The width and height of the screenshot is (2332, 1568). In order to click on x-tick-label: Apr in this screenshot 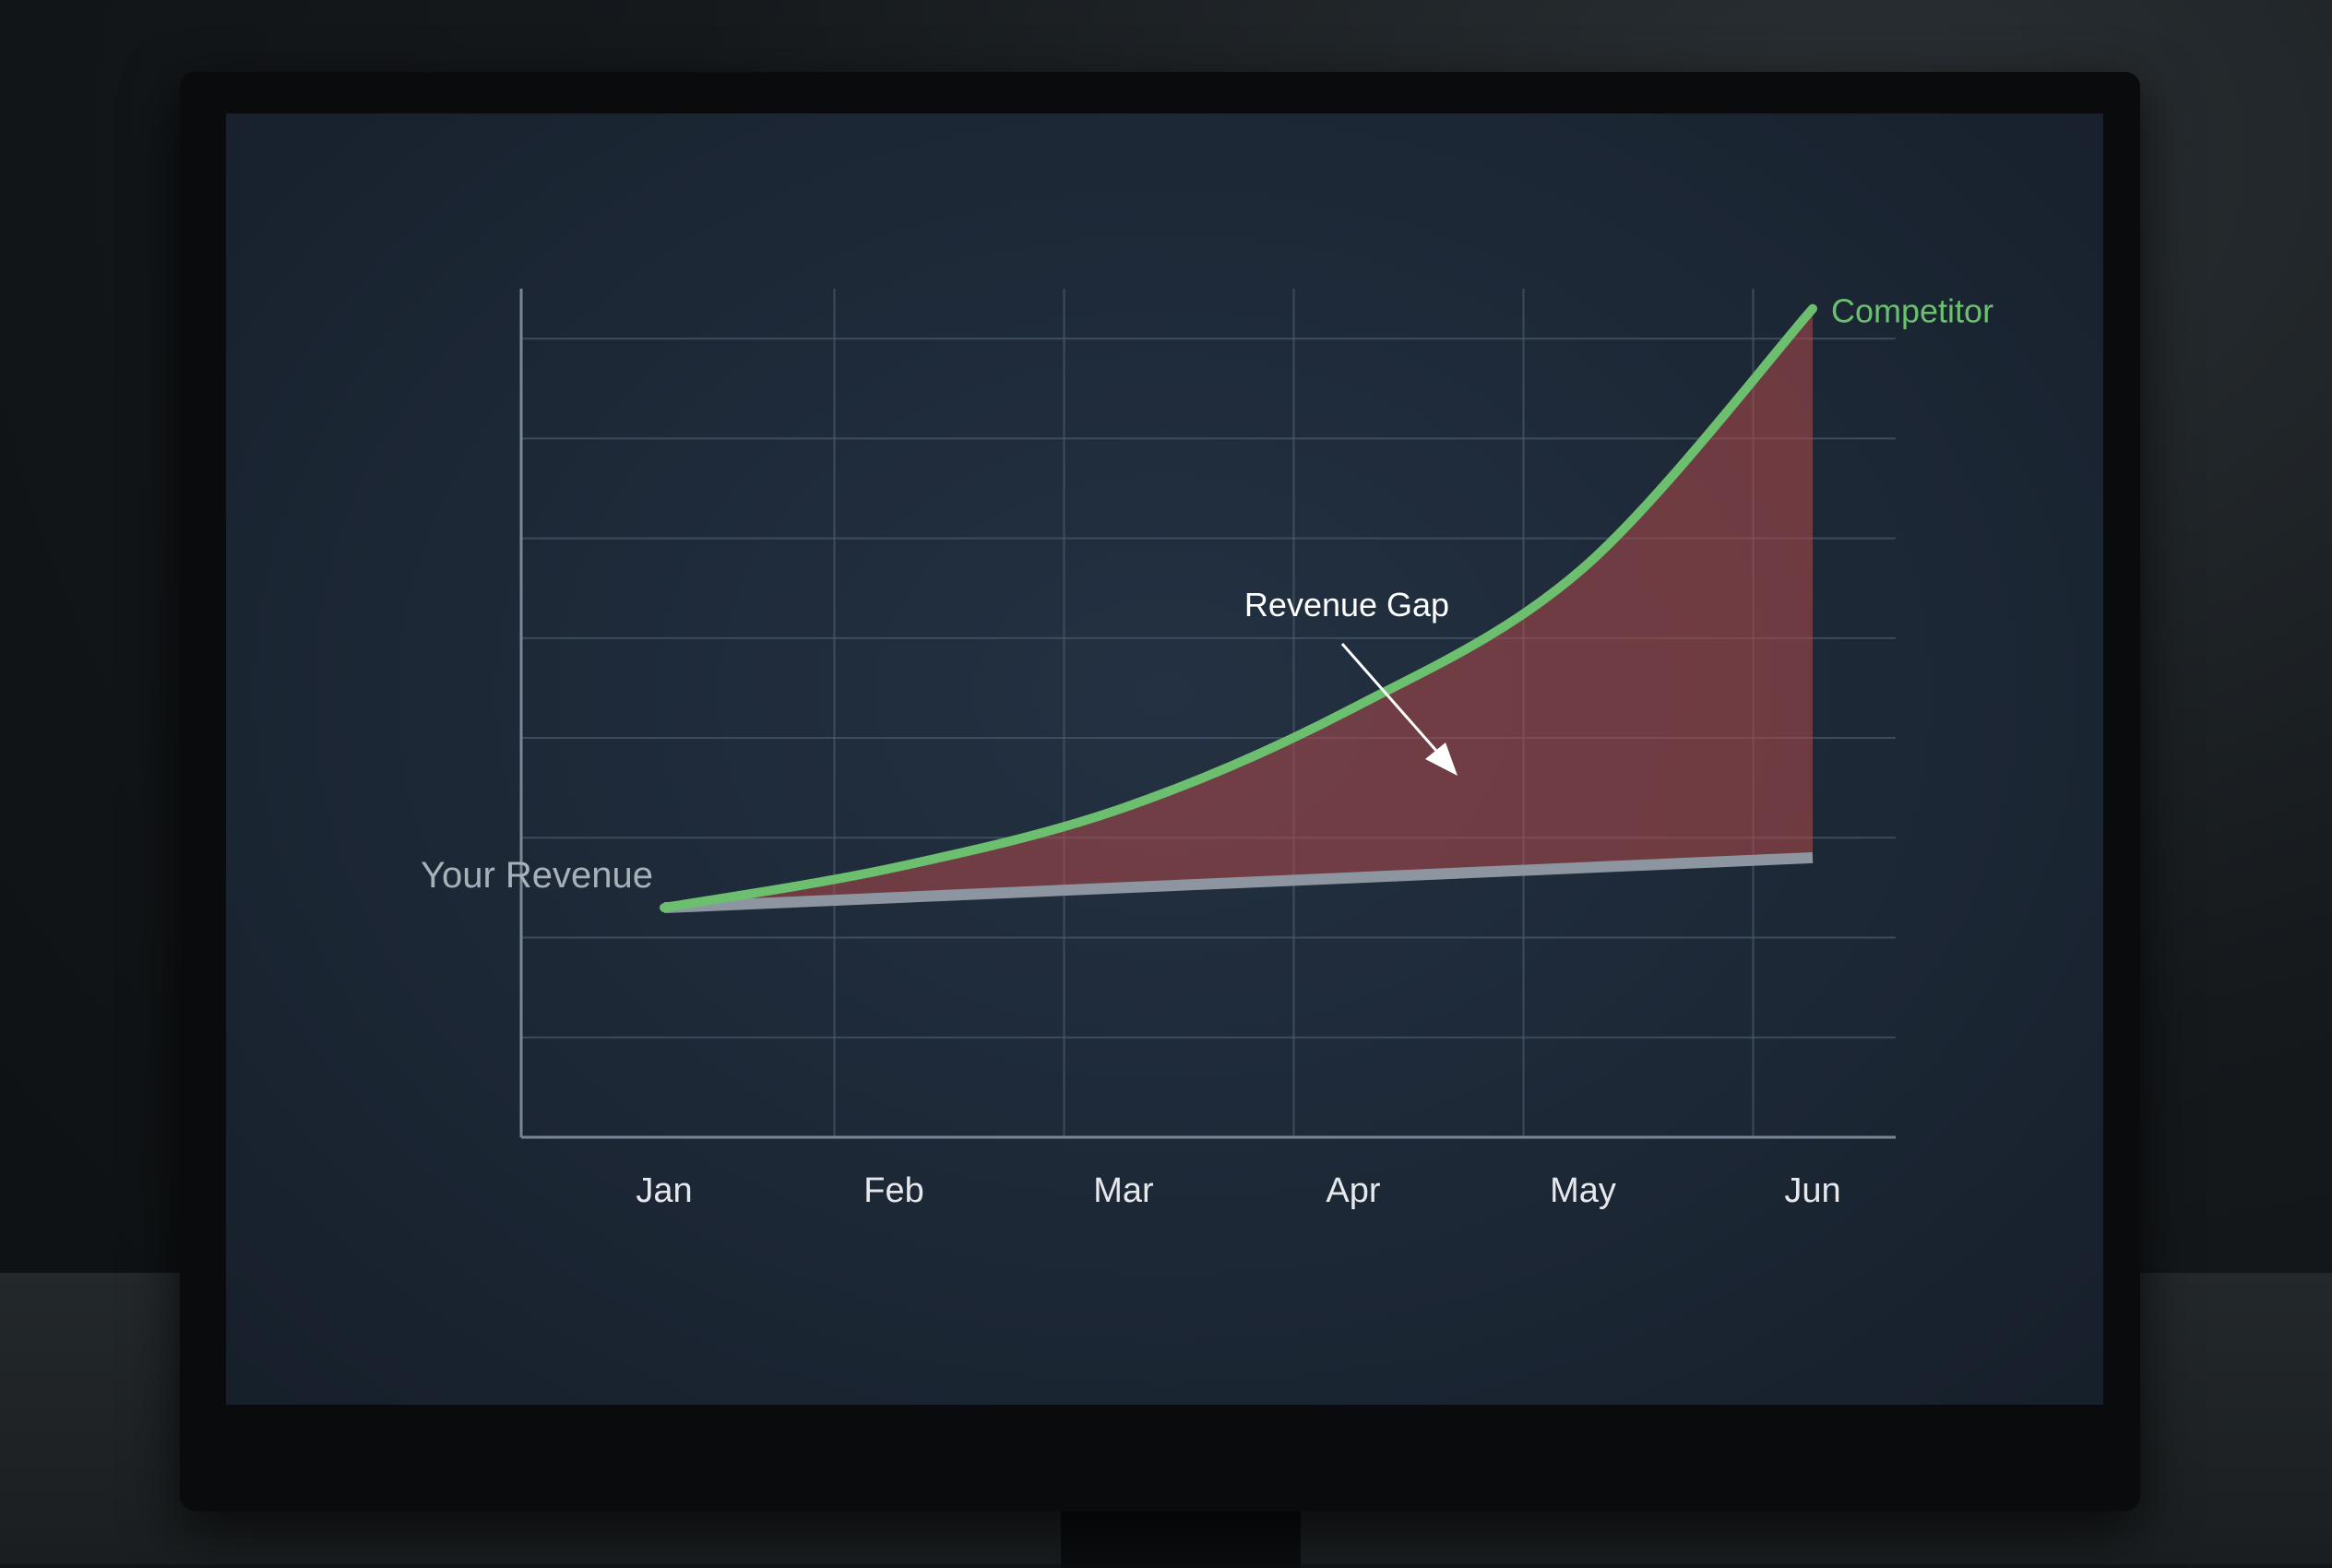, I will do `click(1353, 1190)`.